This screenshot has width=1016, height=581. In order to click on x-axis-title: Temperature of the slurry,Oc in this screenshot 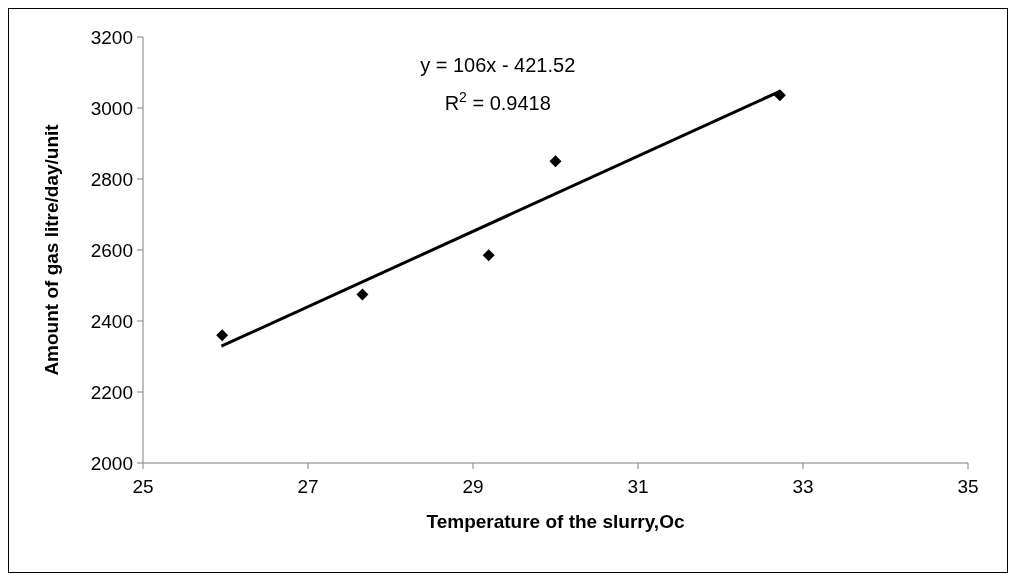, I will do `click(555, 521)`.